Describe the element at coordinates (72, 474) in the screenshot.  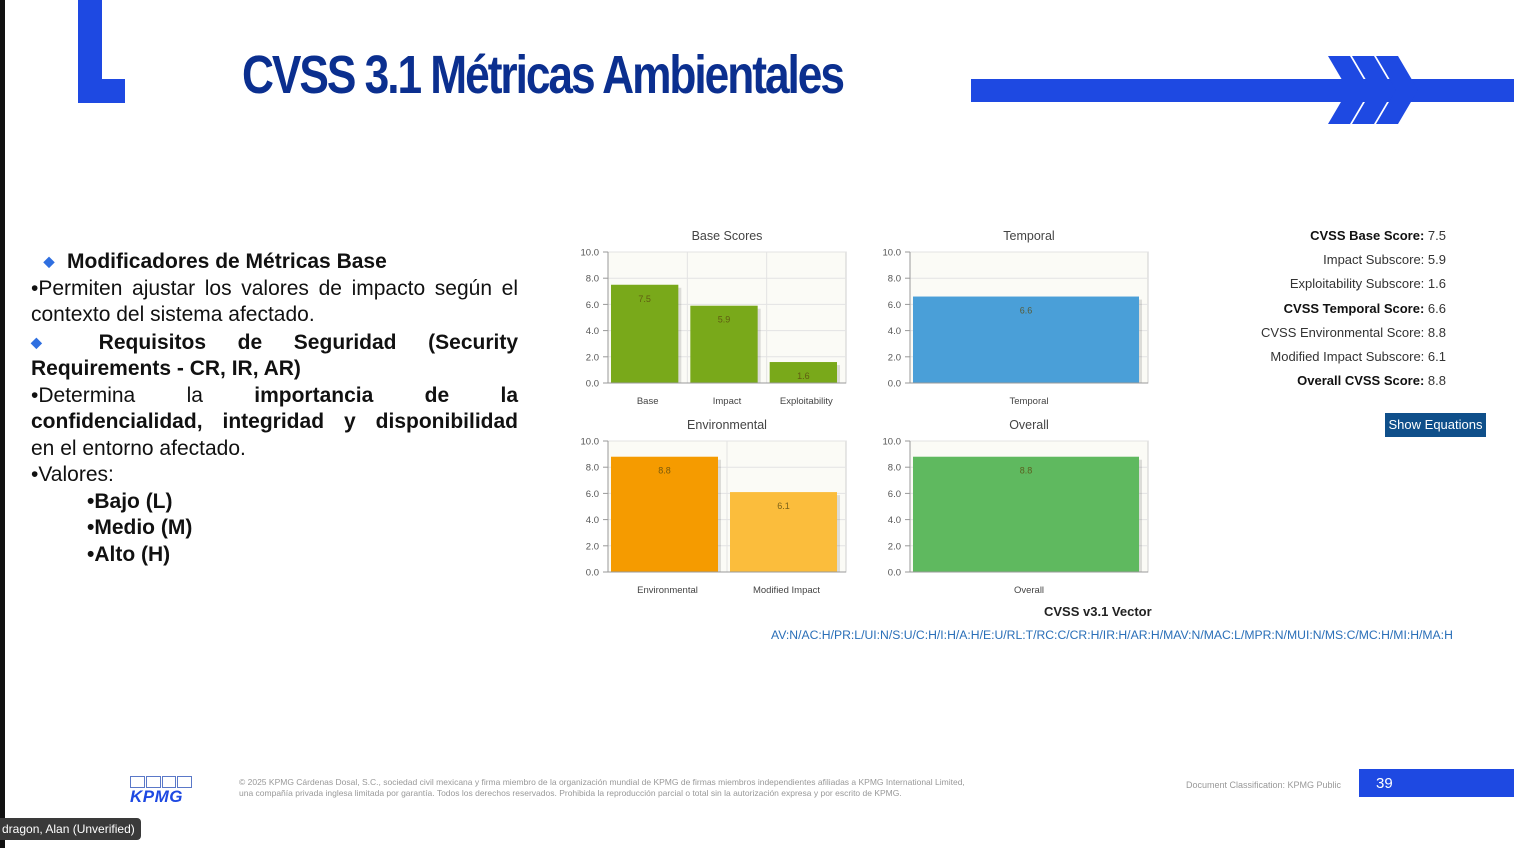
I see `text-line: •Valores:` at that location.